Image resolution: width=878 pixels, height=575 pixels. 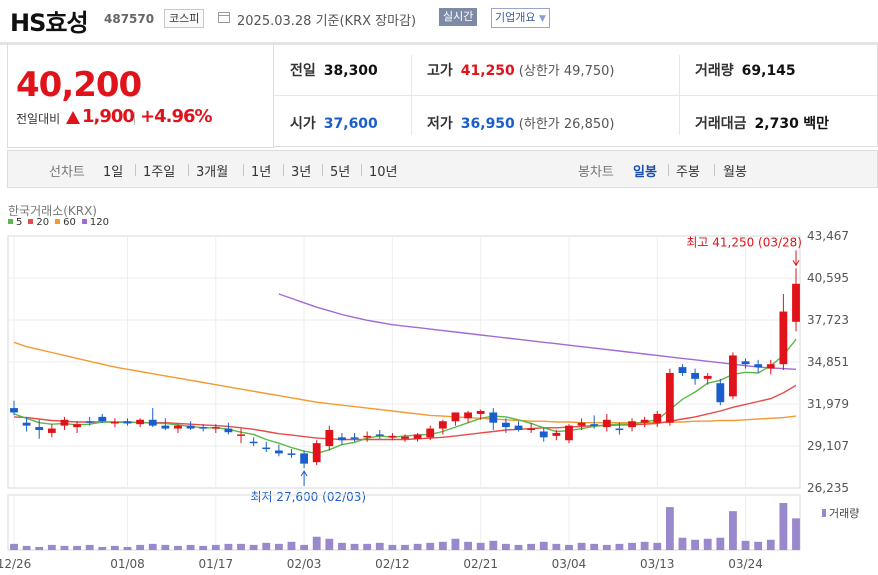 What do you see at coordinates (520, 70) in the screenshot?
I see `stat-high: 고가 41,250 (상한가 49,750)` at bounding box center [520, 70].